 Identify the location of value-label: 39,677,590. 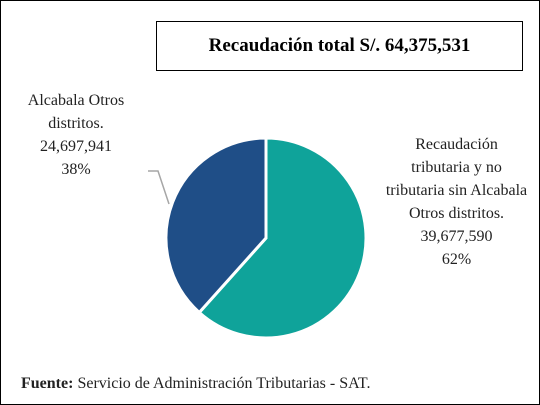
(456, 236).